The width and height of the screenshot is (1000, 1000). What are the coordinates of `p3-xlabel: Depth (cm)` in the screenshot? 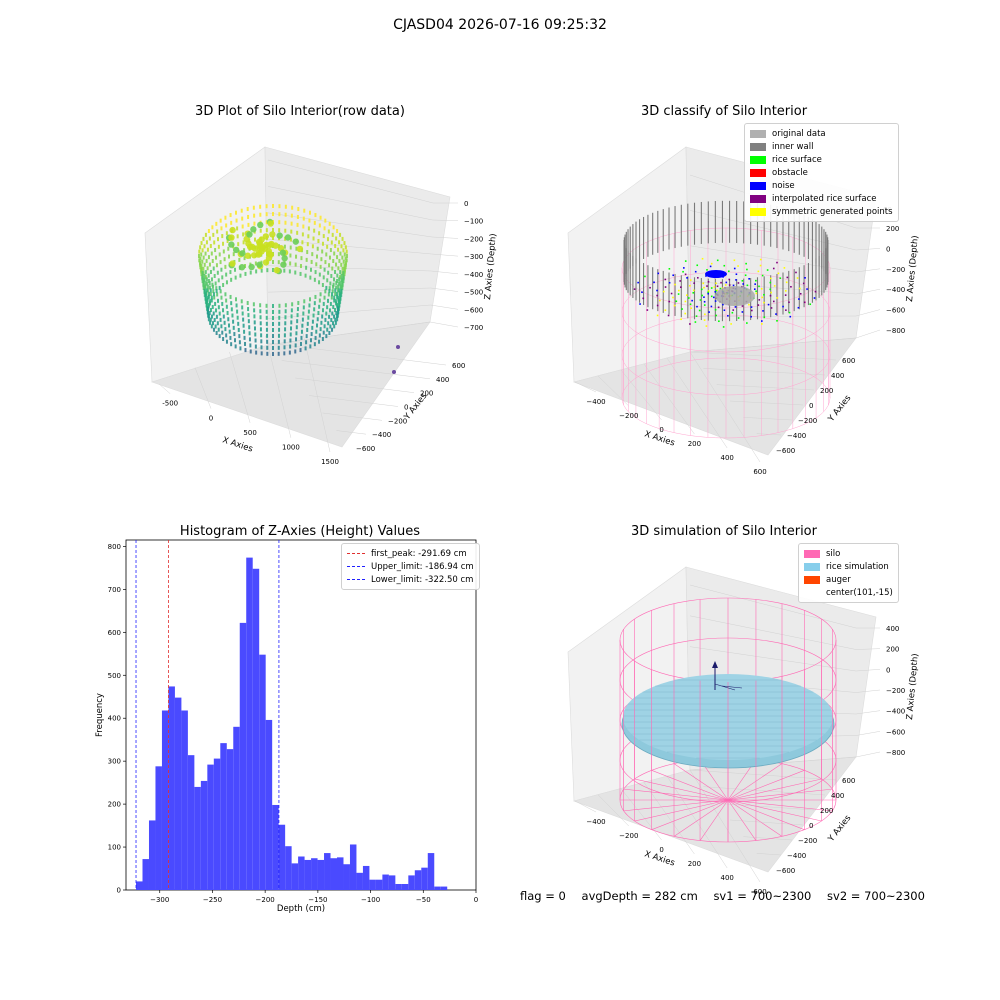 It's located at (301, 909).